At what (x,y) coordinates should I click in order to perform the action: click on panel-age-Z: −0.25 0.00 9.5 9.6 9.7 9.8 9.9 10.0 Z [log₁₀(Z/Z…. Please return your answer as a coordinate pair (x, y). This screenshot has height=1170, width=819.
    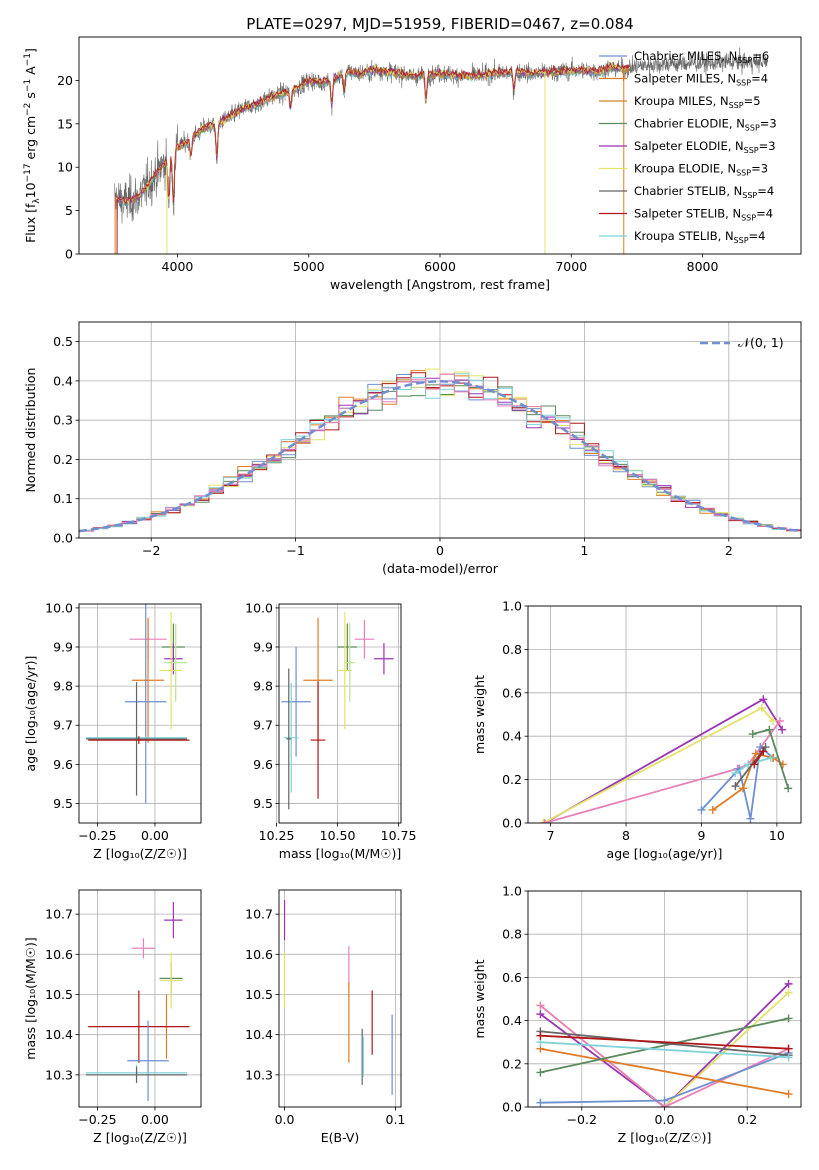
    Looking at the image, I should click on (112, 730).